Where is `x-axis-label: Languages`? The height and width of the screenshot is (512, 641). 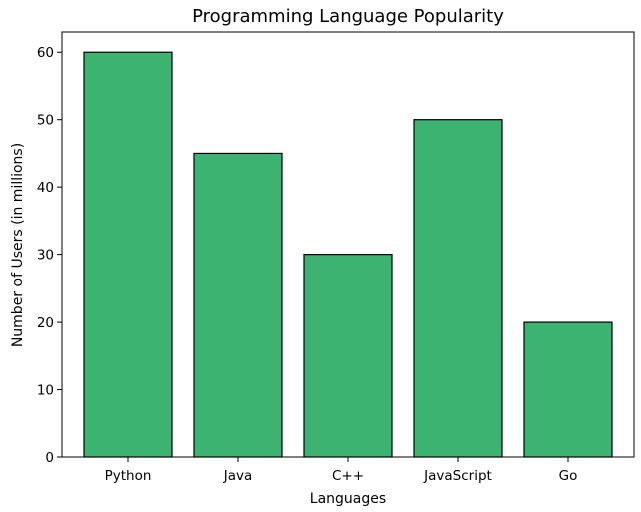 x-axis-label: Languages is located at coordinates (348, 499).